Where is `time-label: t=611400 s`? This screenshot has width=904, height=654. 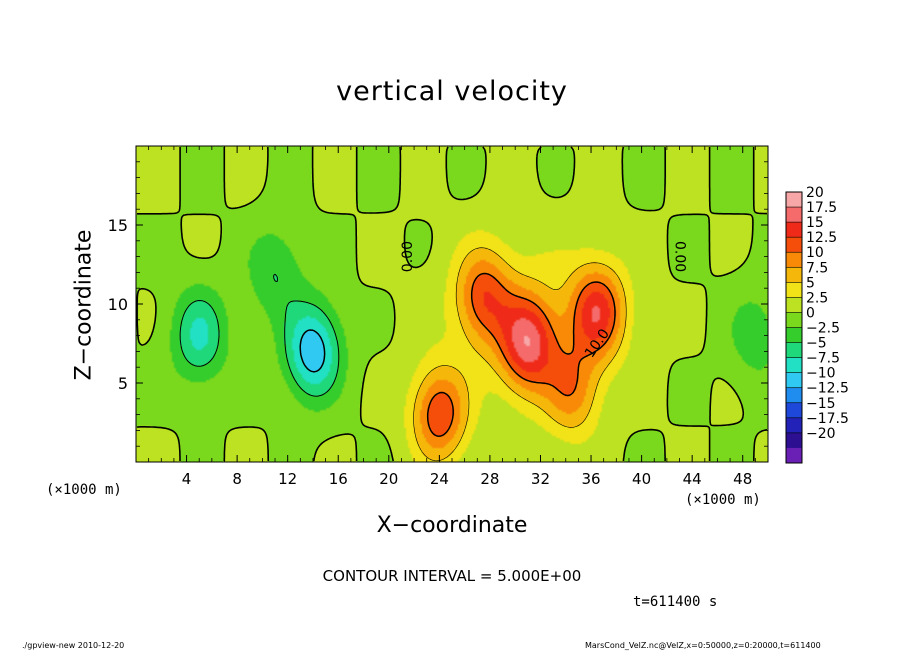
time-label: t=611400 s is located at coordinates (675, 602).